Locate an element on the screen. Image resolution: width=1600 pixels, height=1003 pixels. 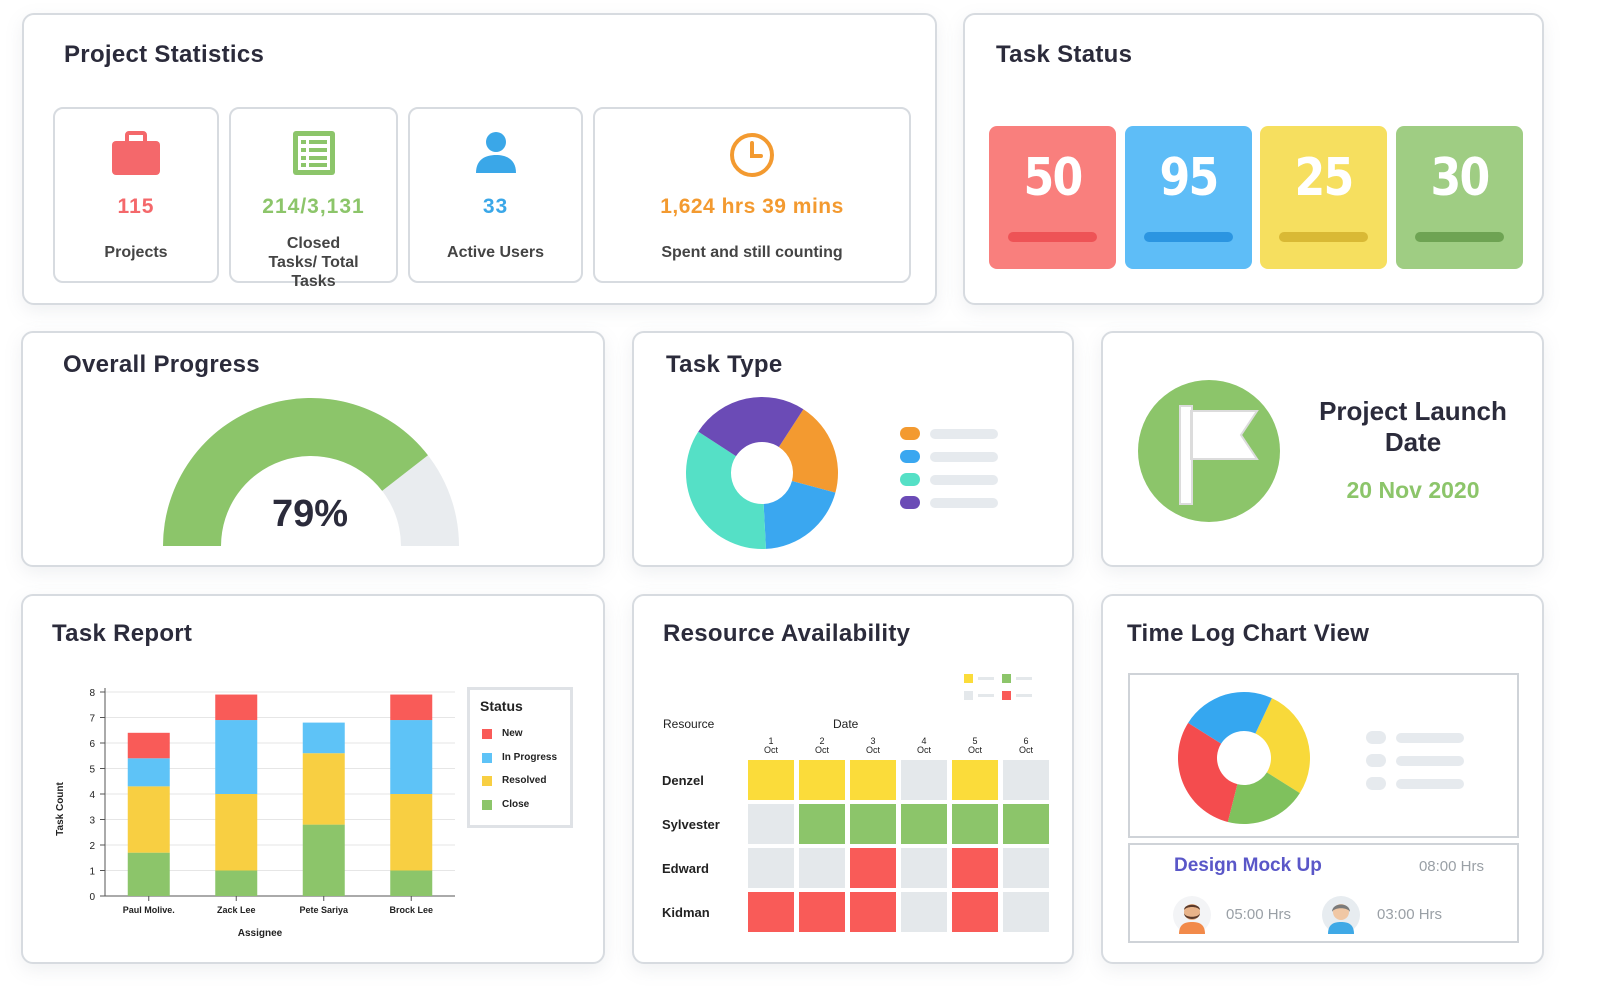
resource-name: Denzel is located at coordinates (683, 780).